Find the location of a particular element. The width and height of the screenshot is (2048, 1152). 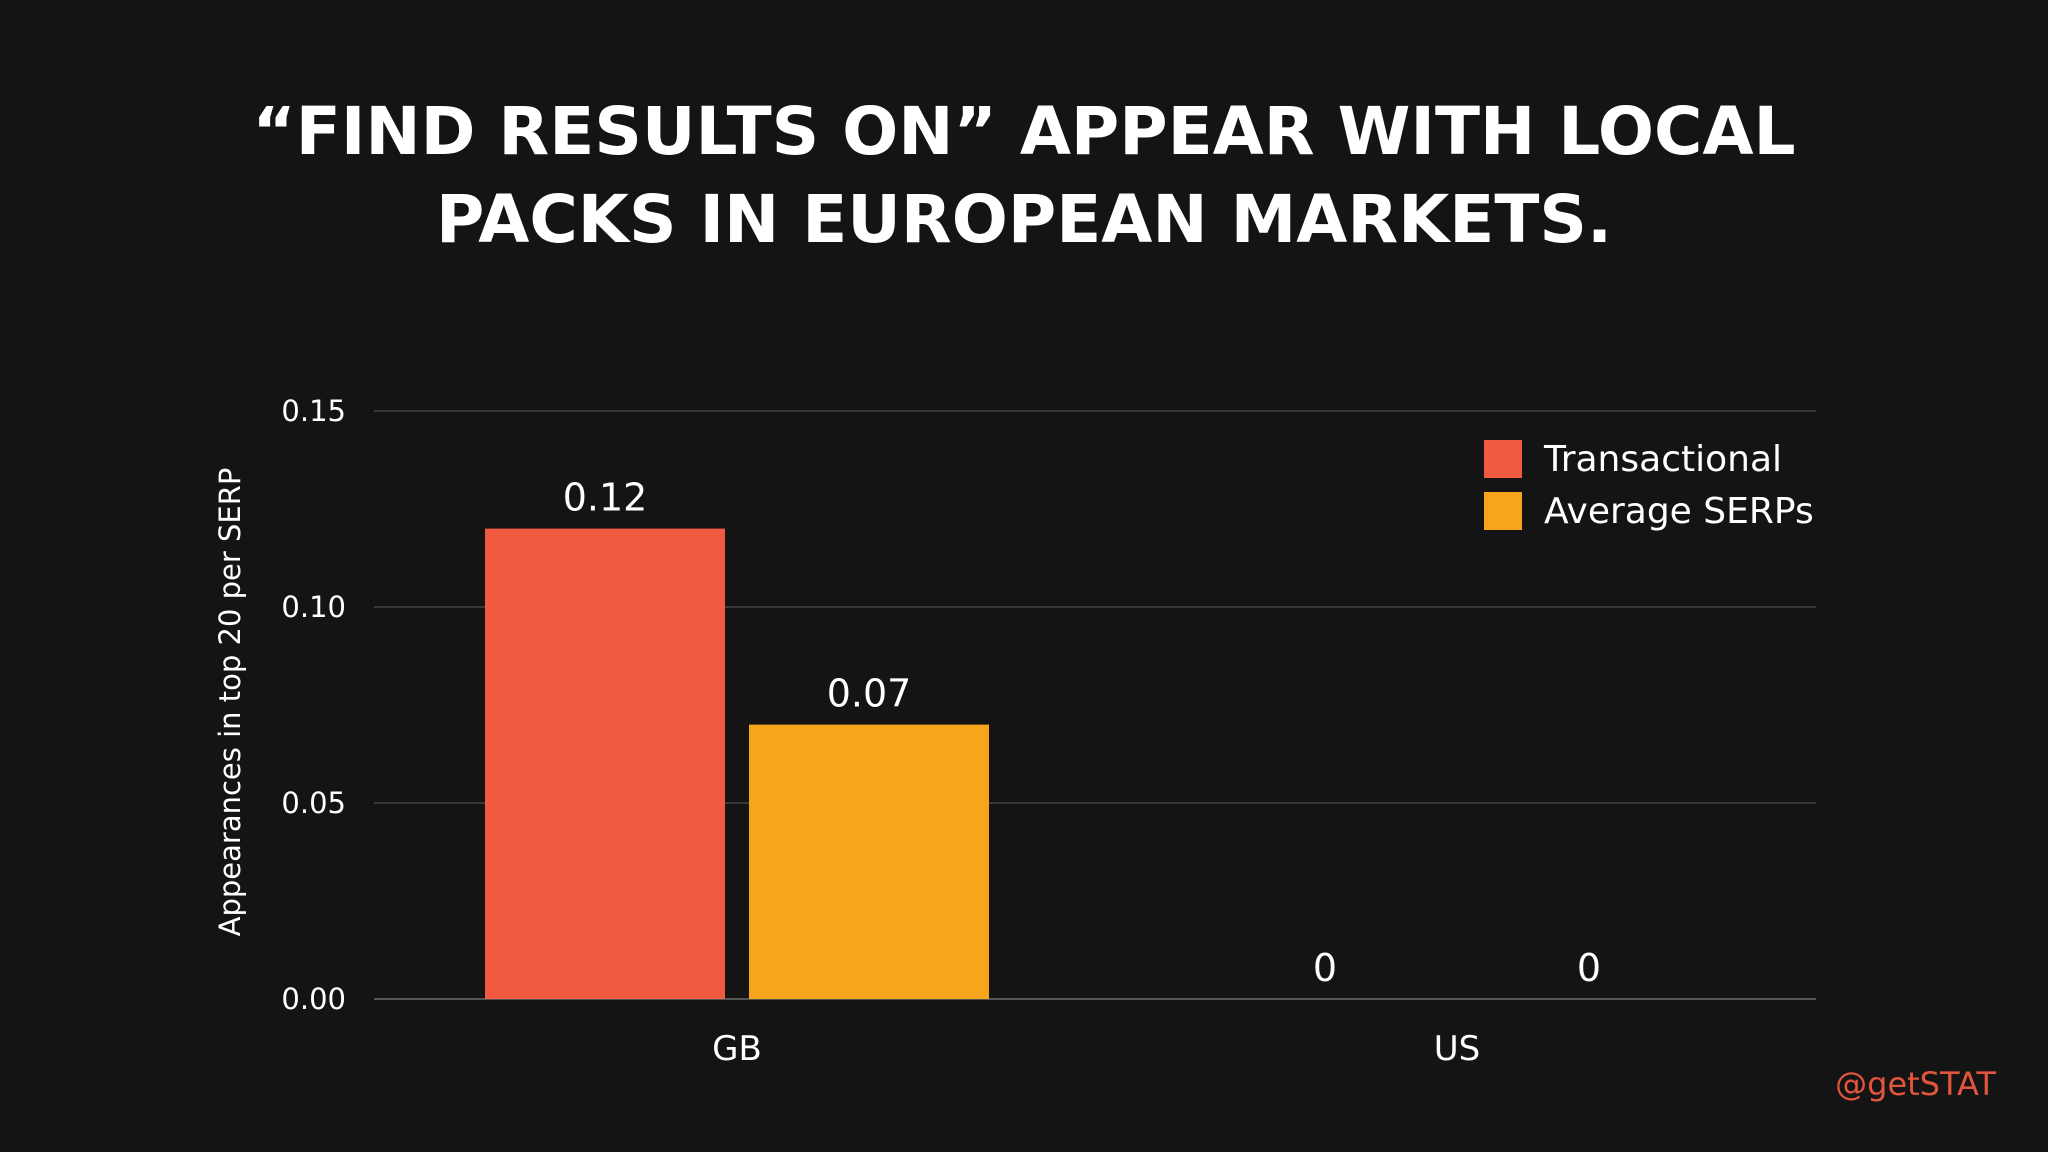

x-tick-label: GB is located at coordinates (737, 1049).